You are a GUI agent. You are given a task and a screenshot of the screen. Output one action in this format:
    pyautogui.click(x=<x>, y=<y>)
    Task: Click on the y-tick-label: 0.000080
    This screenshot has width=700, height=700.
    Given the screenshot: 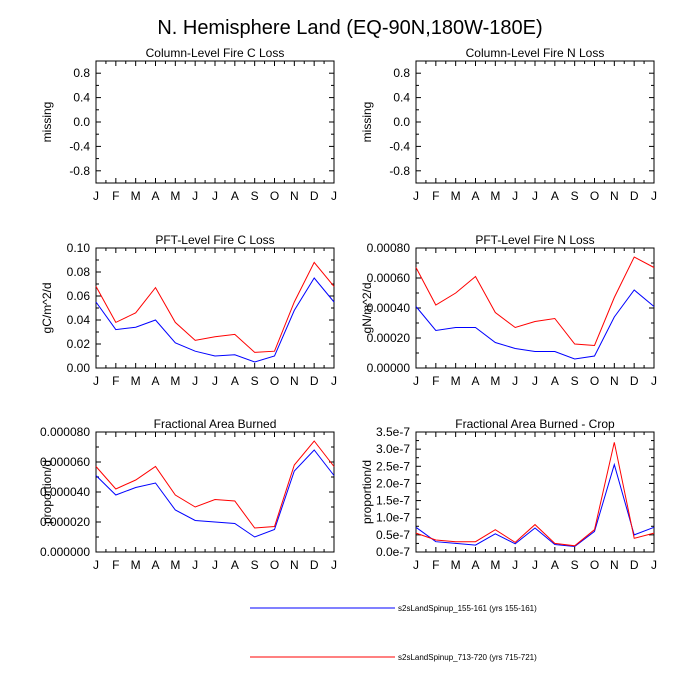 What is the action you would take?
    pyautogui.click(x=65, y=432)
    